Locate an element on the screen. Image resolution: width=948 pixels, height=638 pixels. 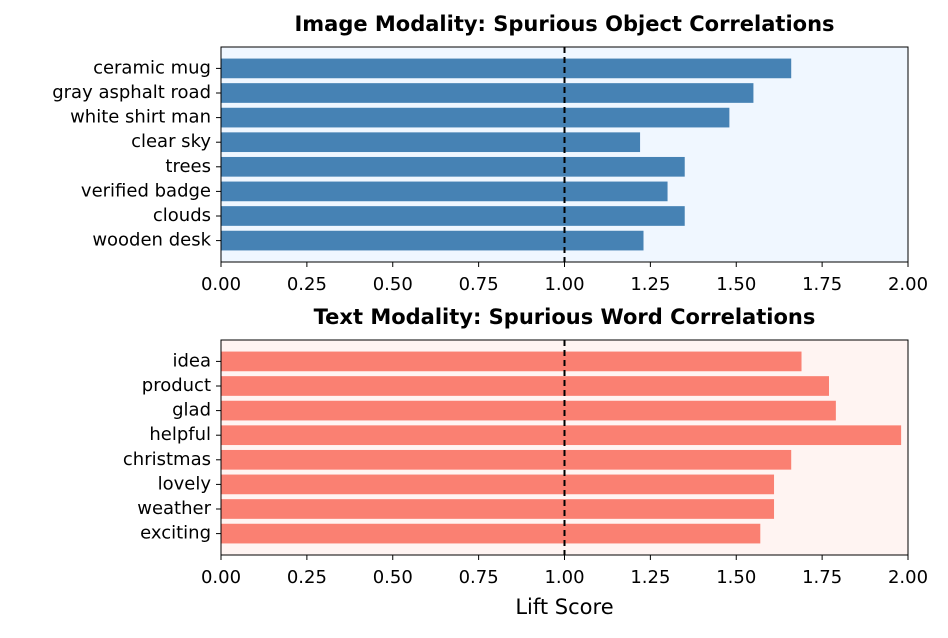
y-tick-label: clouds is located at coordinates (182, 215).